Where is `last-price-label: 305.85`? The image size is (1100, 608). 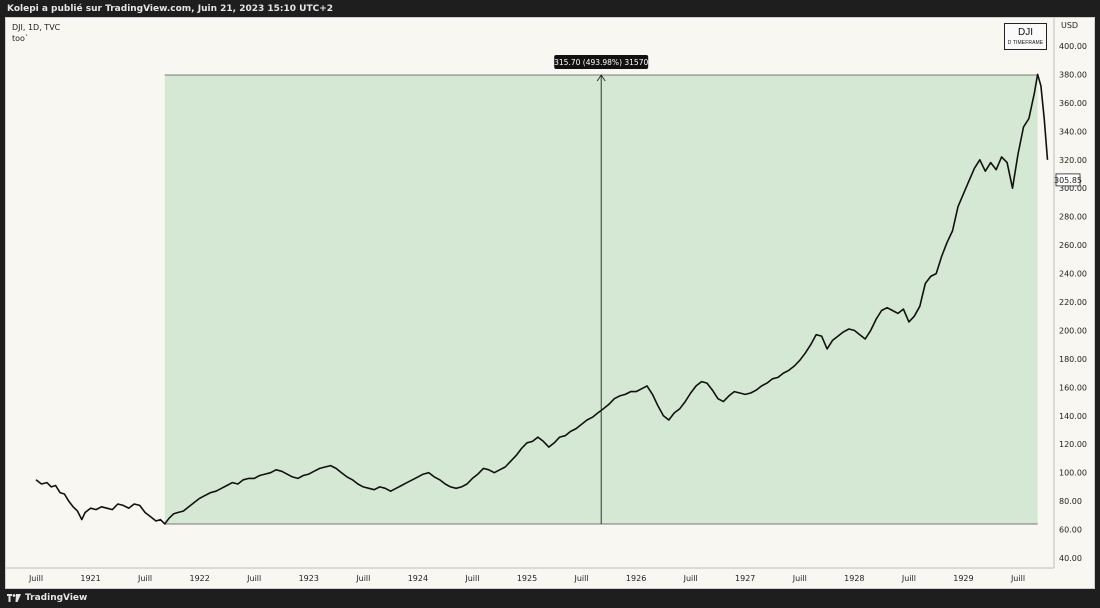 last-price-label: 305.85 is located at coordinates (1068, 180).